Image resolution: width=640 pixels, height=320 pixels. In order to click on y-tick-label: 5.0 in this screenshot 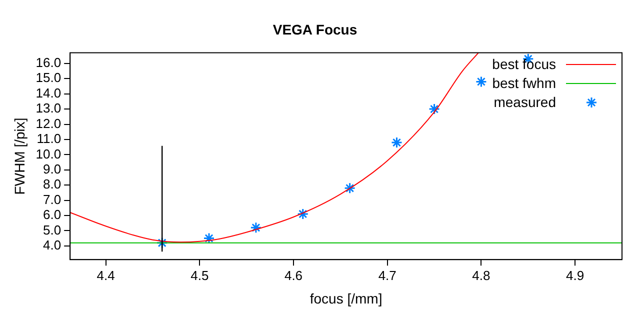, I will do `click(52, 230)`.